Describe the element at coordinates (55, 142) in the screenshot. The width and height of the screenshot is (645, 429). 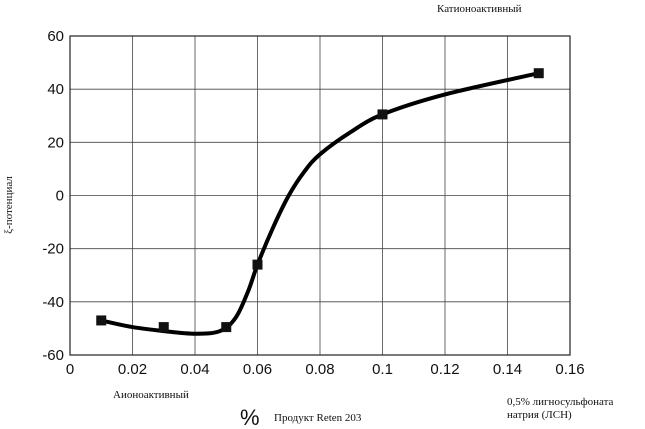
I see `y-tick-label: 20` at that location.